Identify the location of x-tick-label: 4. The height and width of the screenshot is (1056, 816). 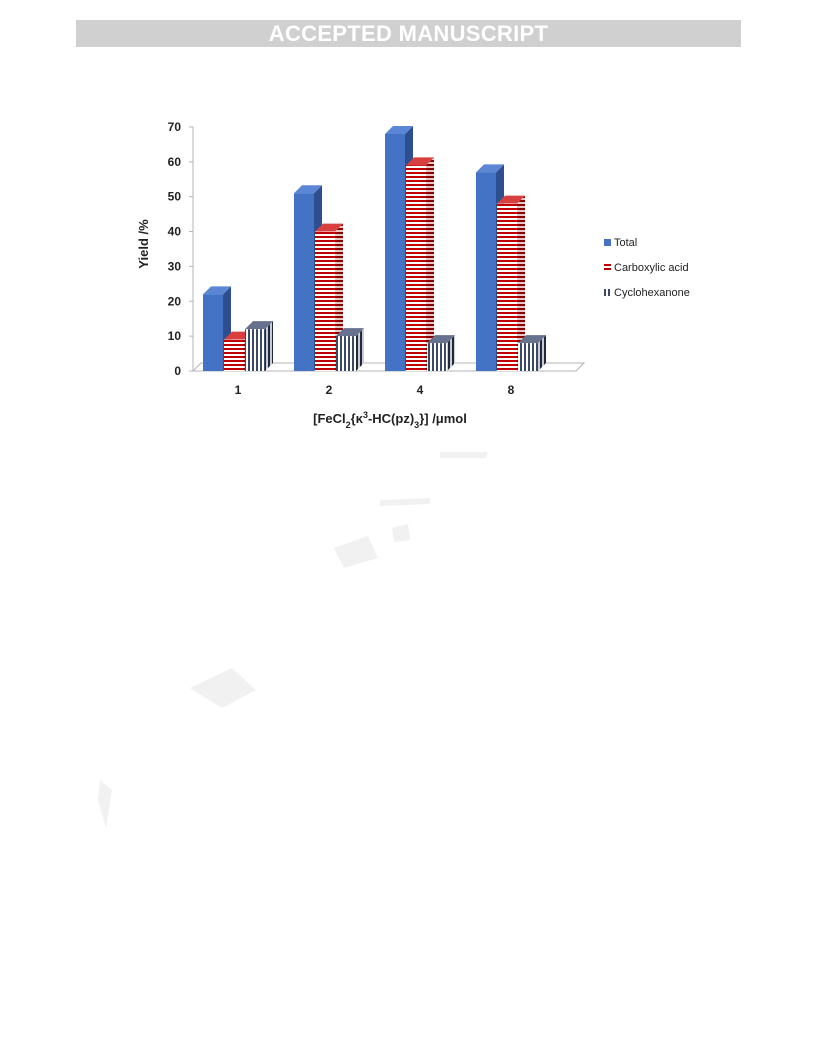
(420, 390).